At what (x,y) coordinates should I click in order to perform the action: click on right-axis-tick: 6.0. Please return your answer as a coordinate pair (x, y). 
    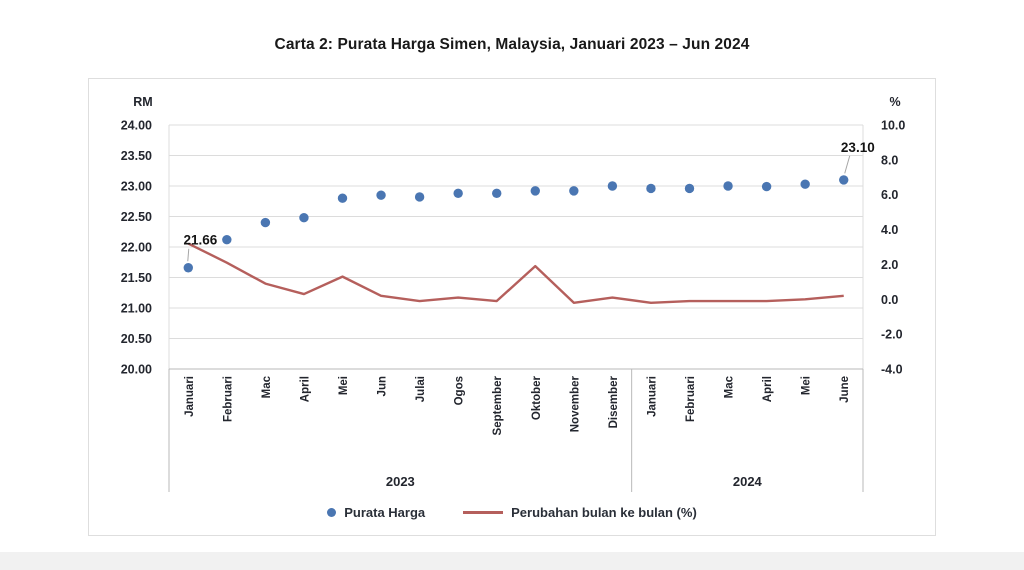
    Looking at the image, I should click on (889, 195).